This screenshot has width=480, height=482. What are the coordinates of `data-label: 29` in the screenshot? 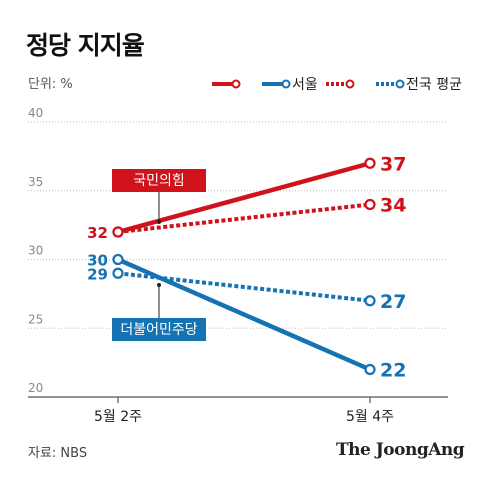 It's located at (97, 274).